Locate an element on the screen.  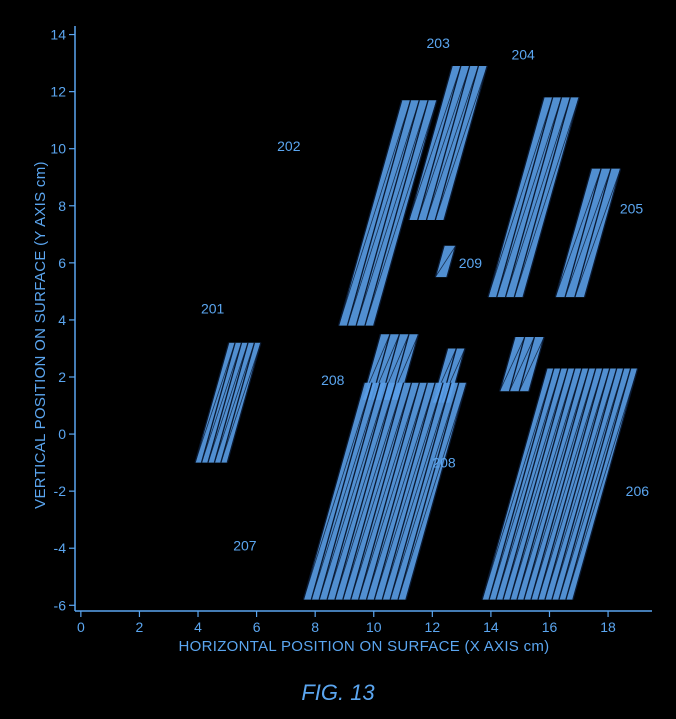
x-tick-label: 12 is located at coordinates (433, 627).